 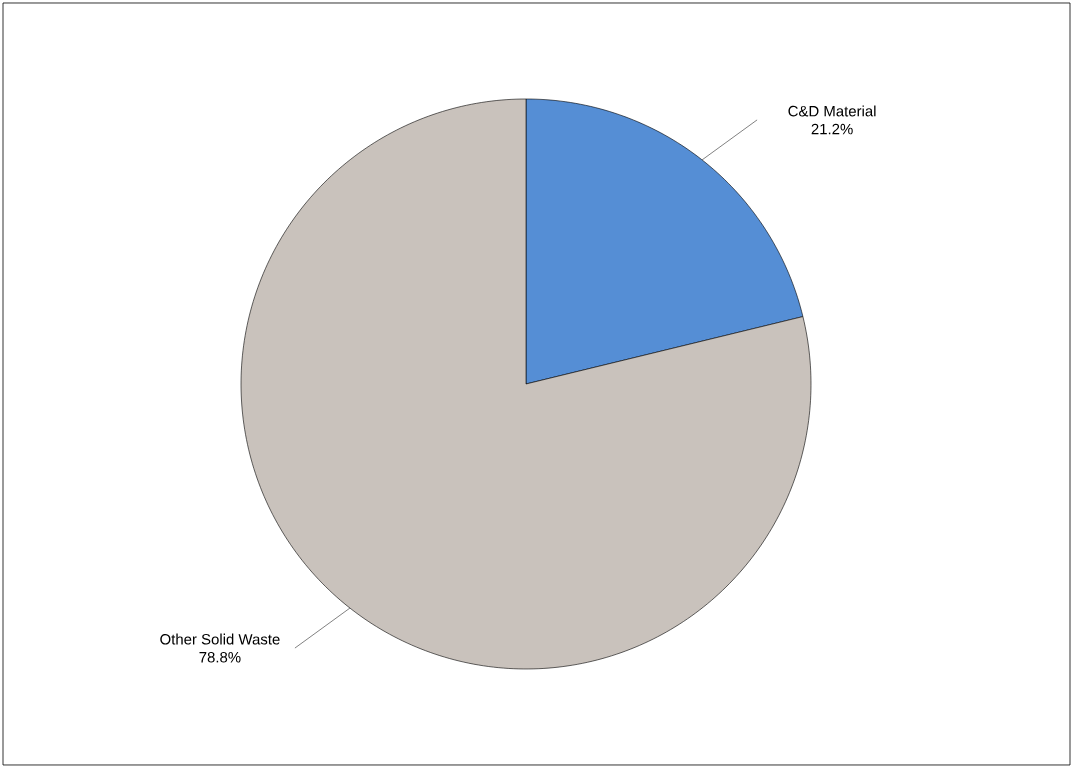 I want to click on slice-label: Other Solid Waste, so click(x=220, y=639).